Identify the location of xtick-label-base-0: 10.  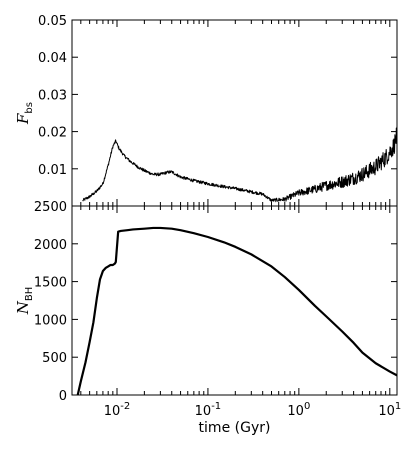
(112, 411).